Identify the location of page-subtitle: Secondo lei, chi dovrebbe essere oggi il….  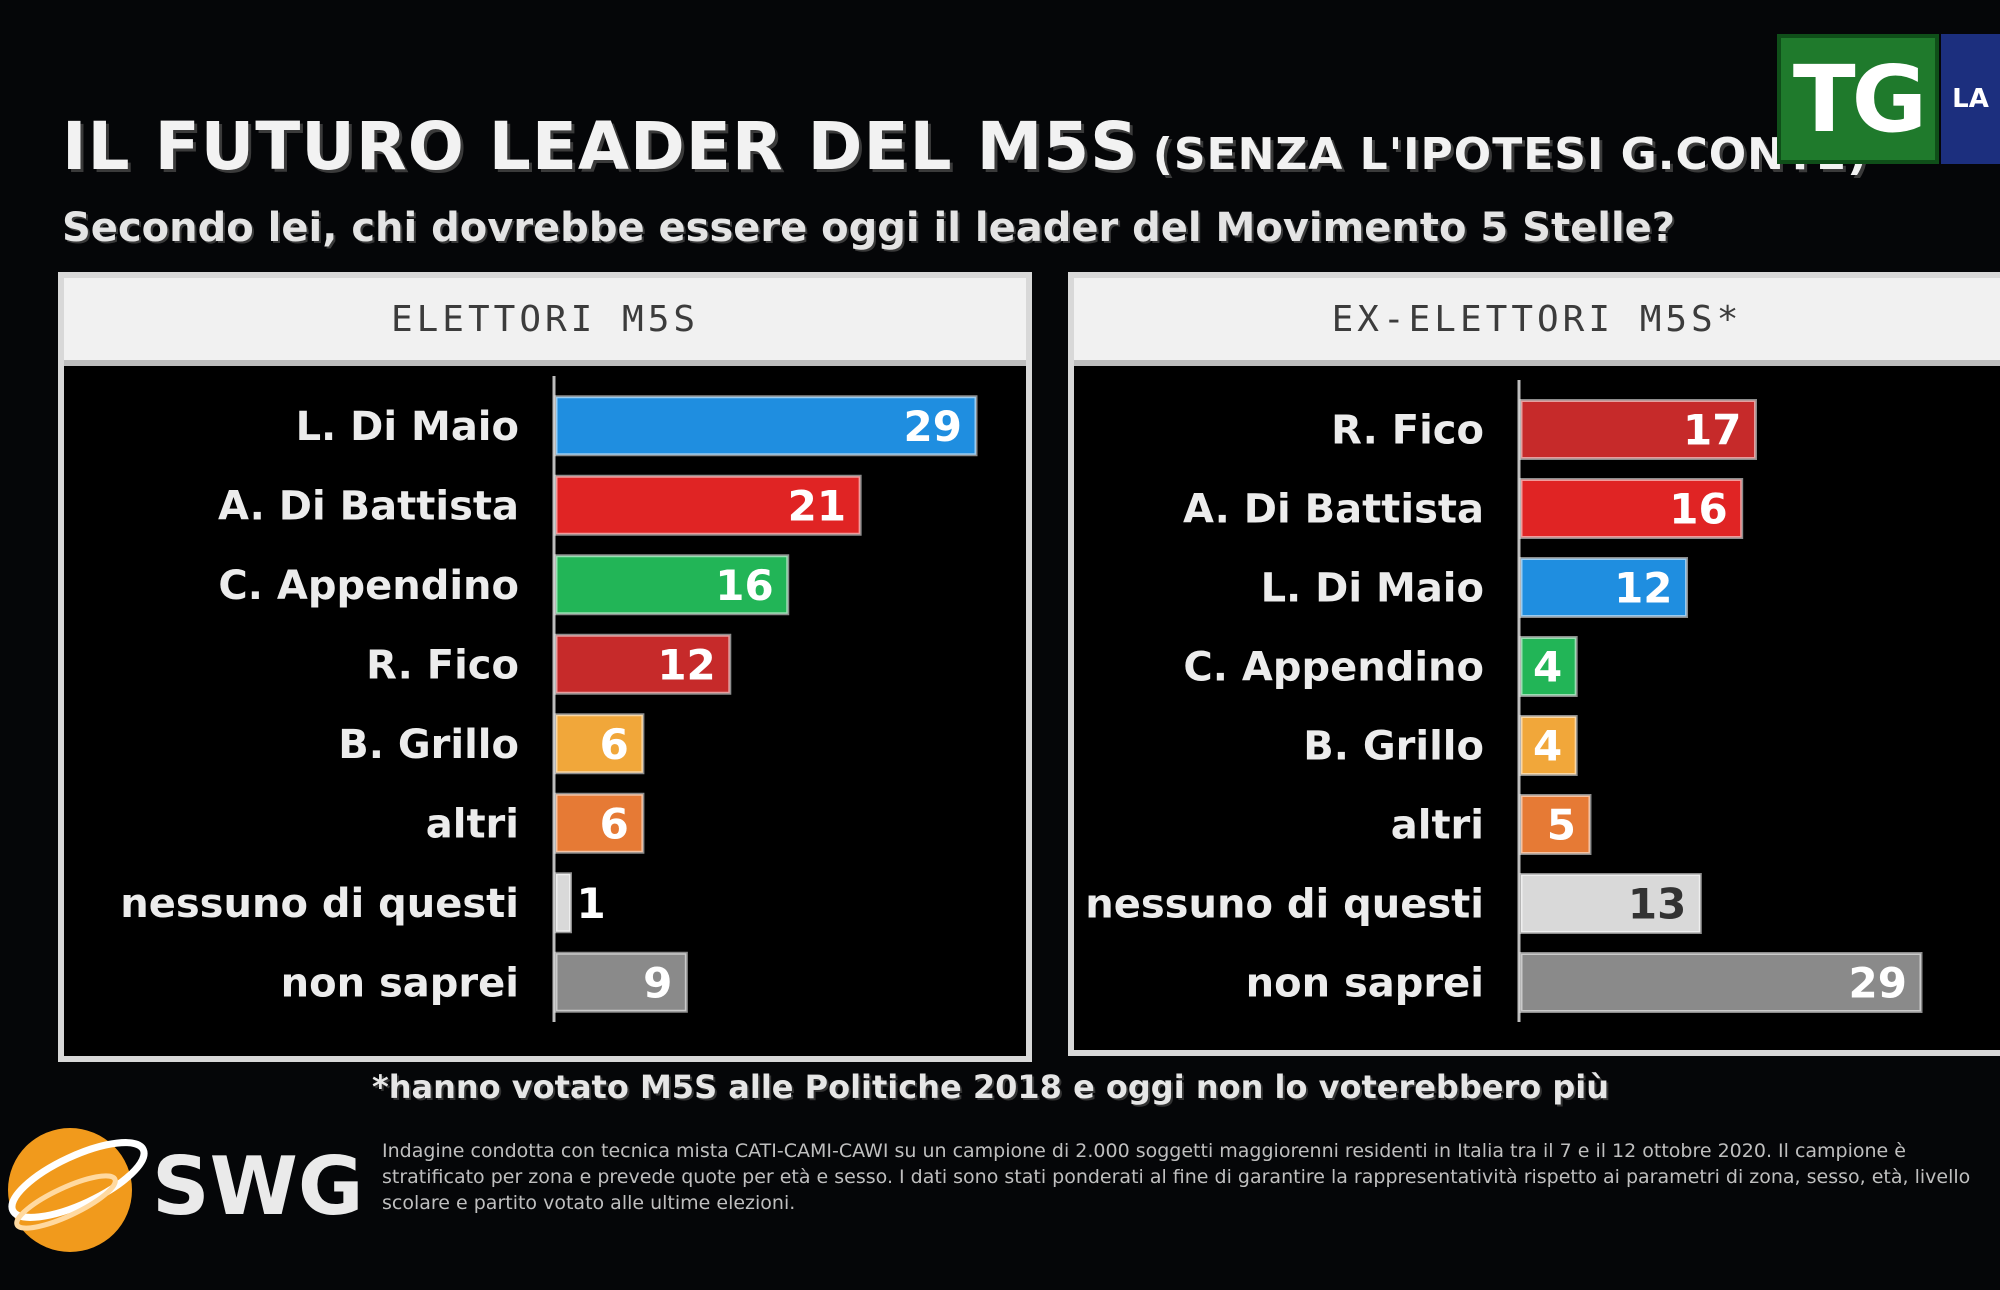
(868, 228).